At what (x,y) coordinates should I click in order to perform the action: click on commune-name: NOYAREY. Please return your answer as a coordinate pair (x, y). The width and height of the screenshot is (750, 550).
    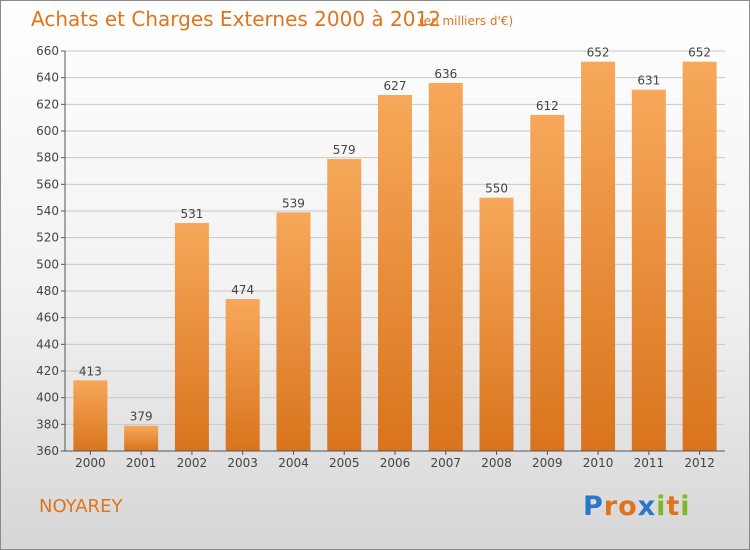
    Looking at the image, I should click on (81, 506).